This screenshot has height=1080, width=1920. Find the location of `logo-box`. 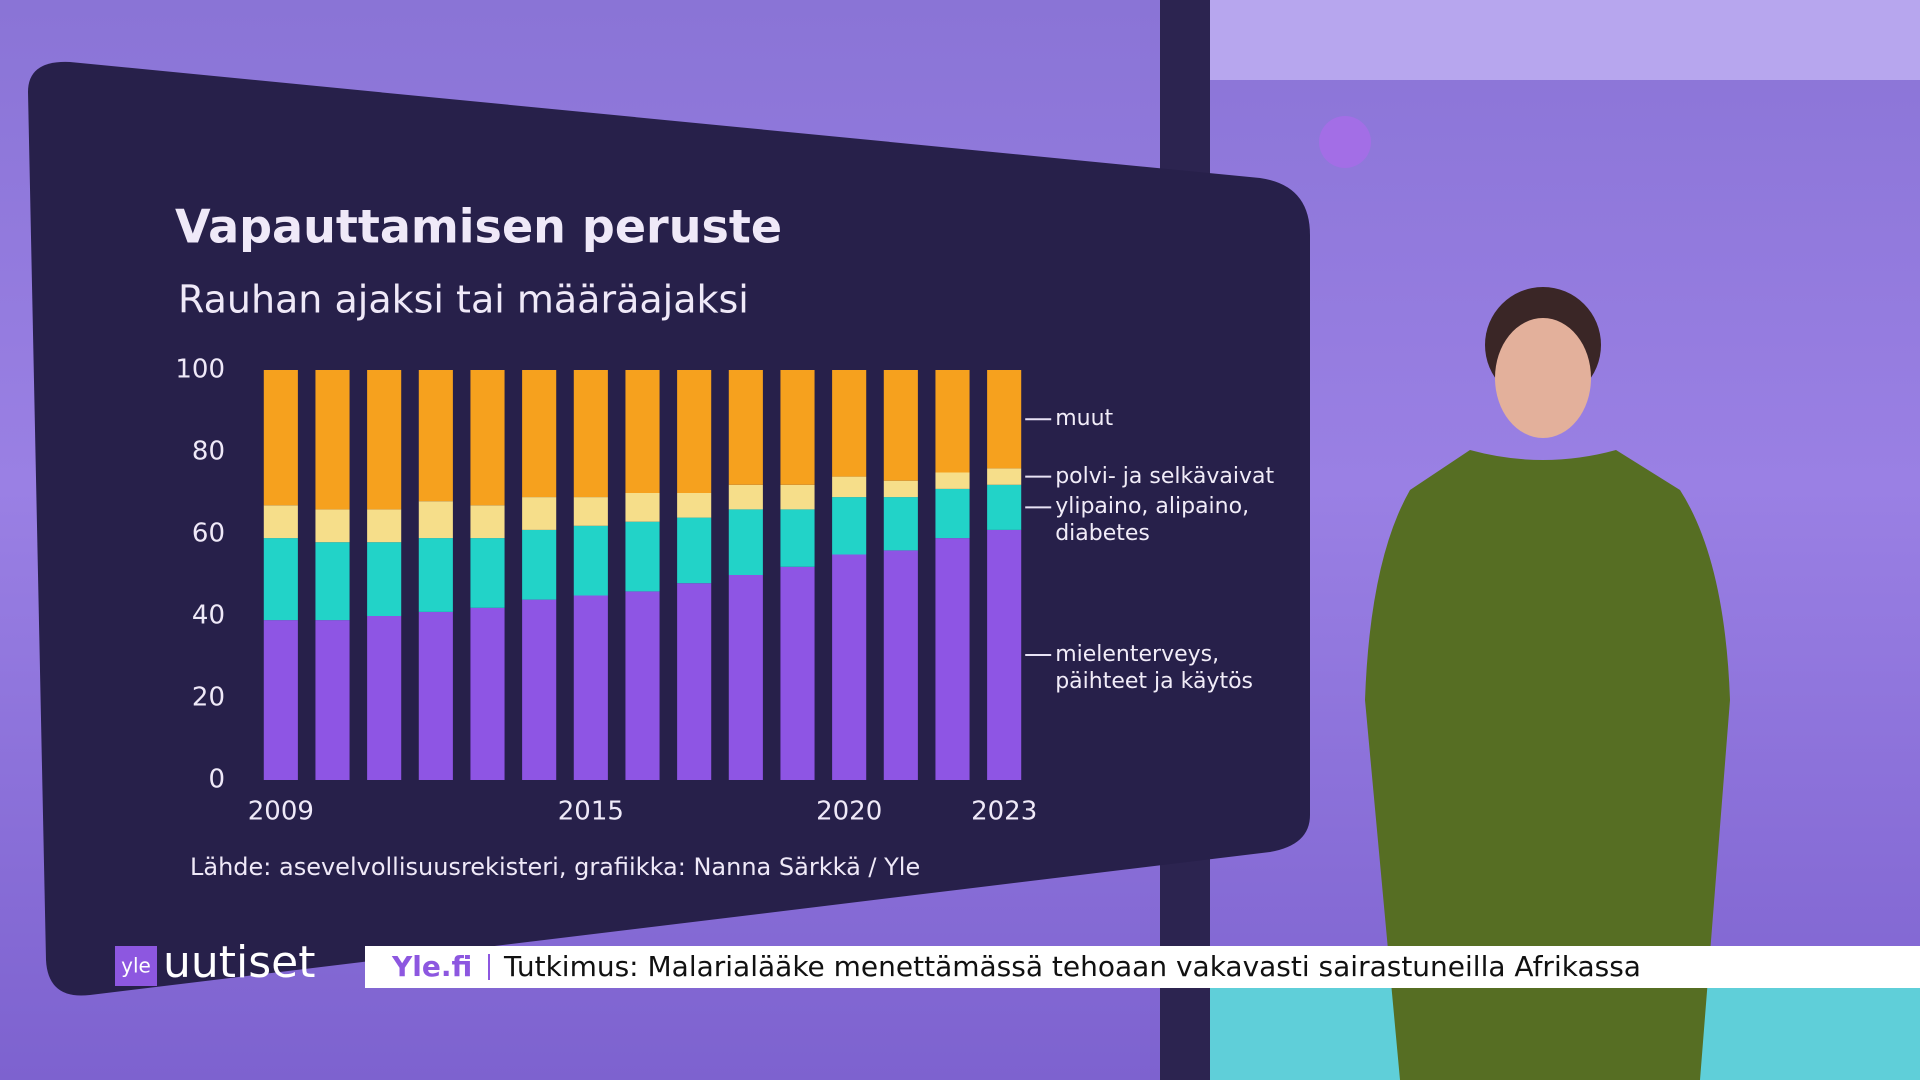

logo-box is located at coordinates (136, 966).